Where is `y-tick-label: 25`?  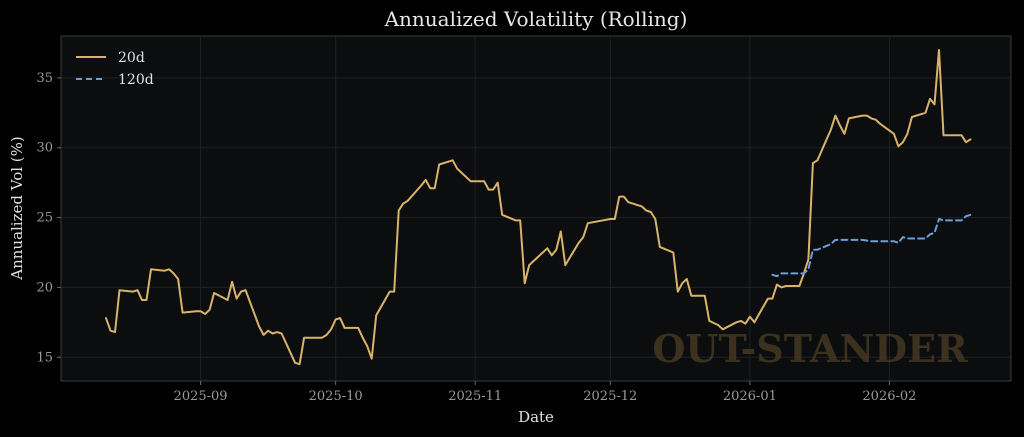
y-tick-label: 25 is located at coordinates (44, 218).